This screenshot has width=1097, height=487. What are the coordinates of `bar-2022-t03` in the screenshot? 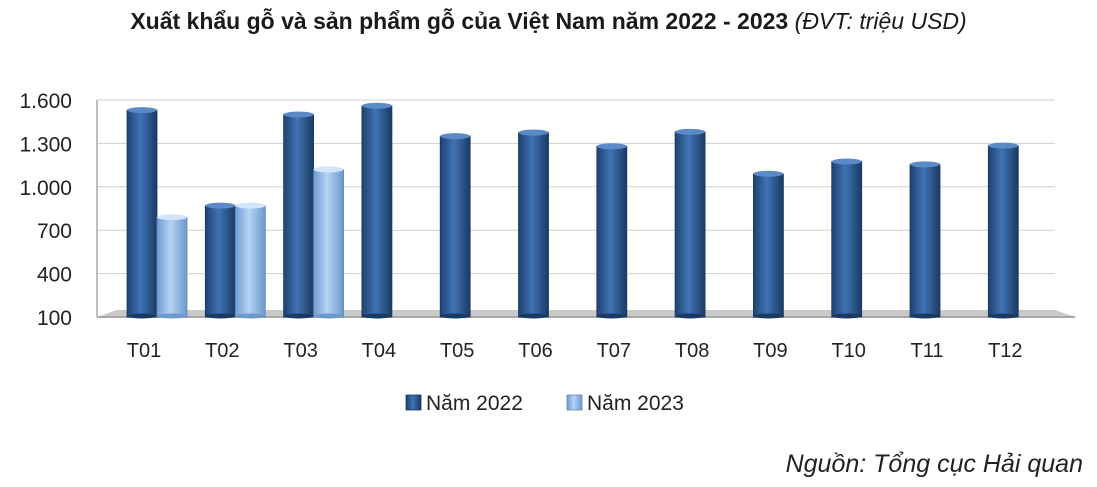 It's located at (299, 215).